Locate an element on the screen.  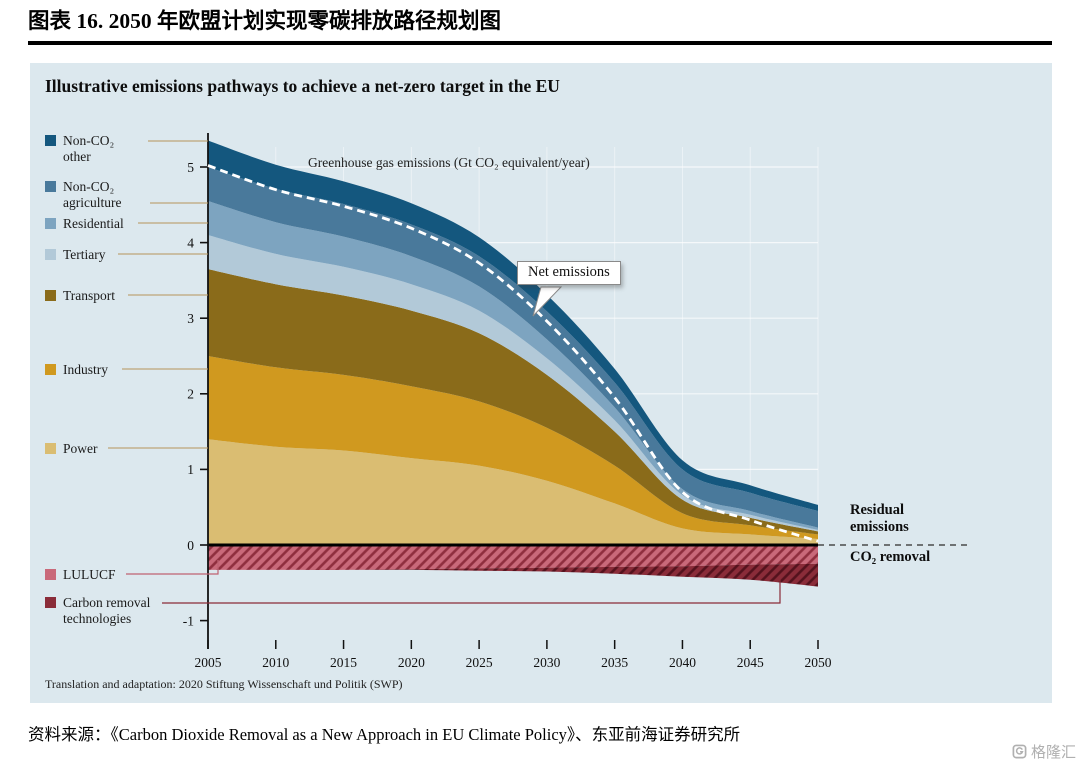
band-carbon-removal-technologies is located at coordinates (513, 575).